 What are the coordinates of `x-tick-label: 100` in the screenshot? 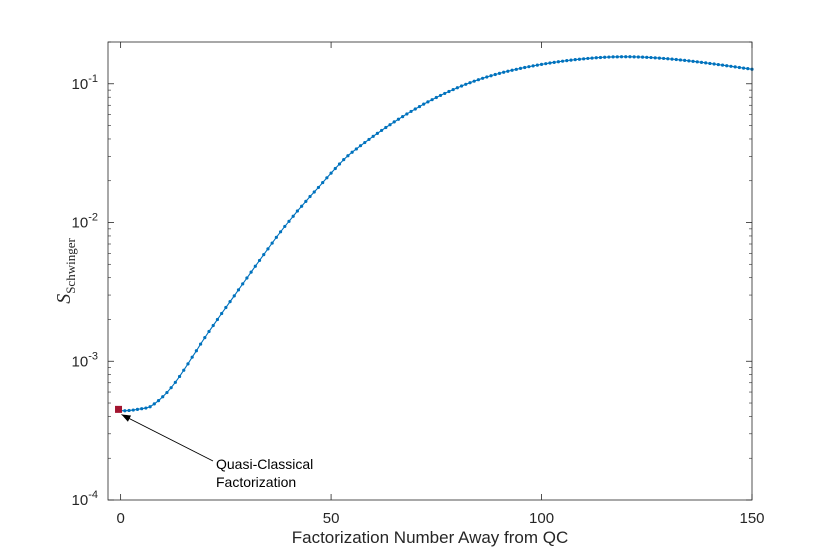 It's located at (541, 518).